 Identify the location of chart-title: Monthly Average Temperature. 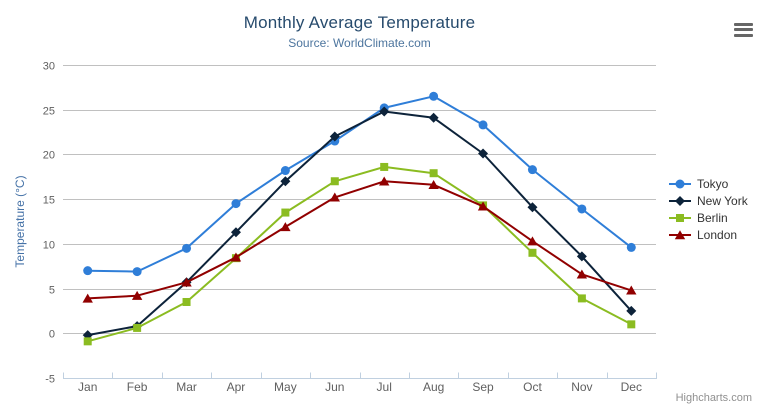
(359, 22).